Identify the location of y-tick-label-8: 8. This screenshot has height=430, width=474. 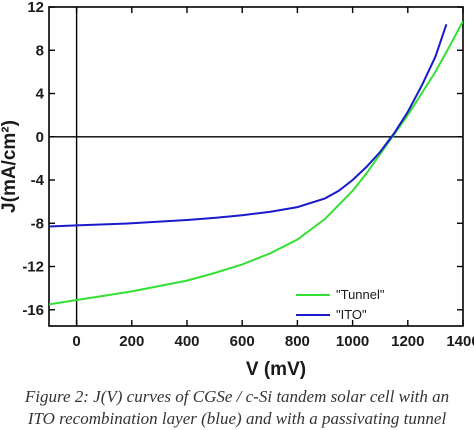
(40, 50).